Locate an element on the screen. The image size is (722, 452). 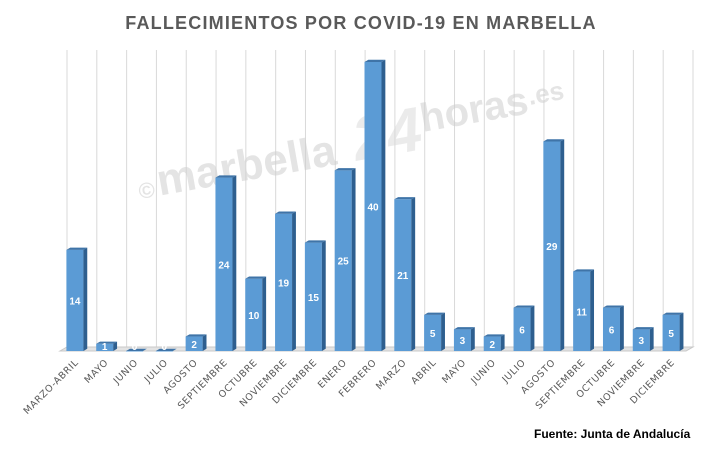
data-label: 10 is located at coordinates (254, 316).